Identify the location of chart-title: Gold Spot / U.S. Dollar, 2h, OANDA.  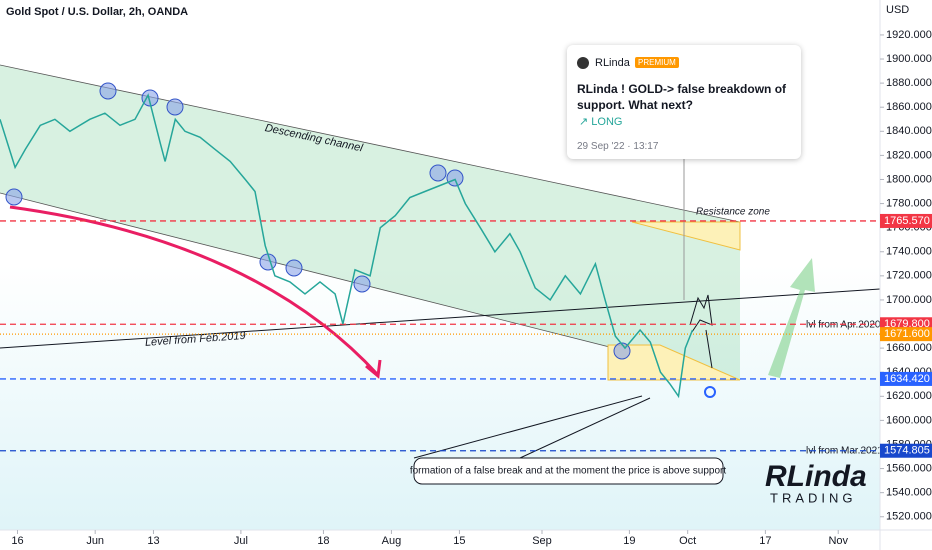
(97, 12).